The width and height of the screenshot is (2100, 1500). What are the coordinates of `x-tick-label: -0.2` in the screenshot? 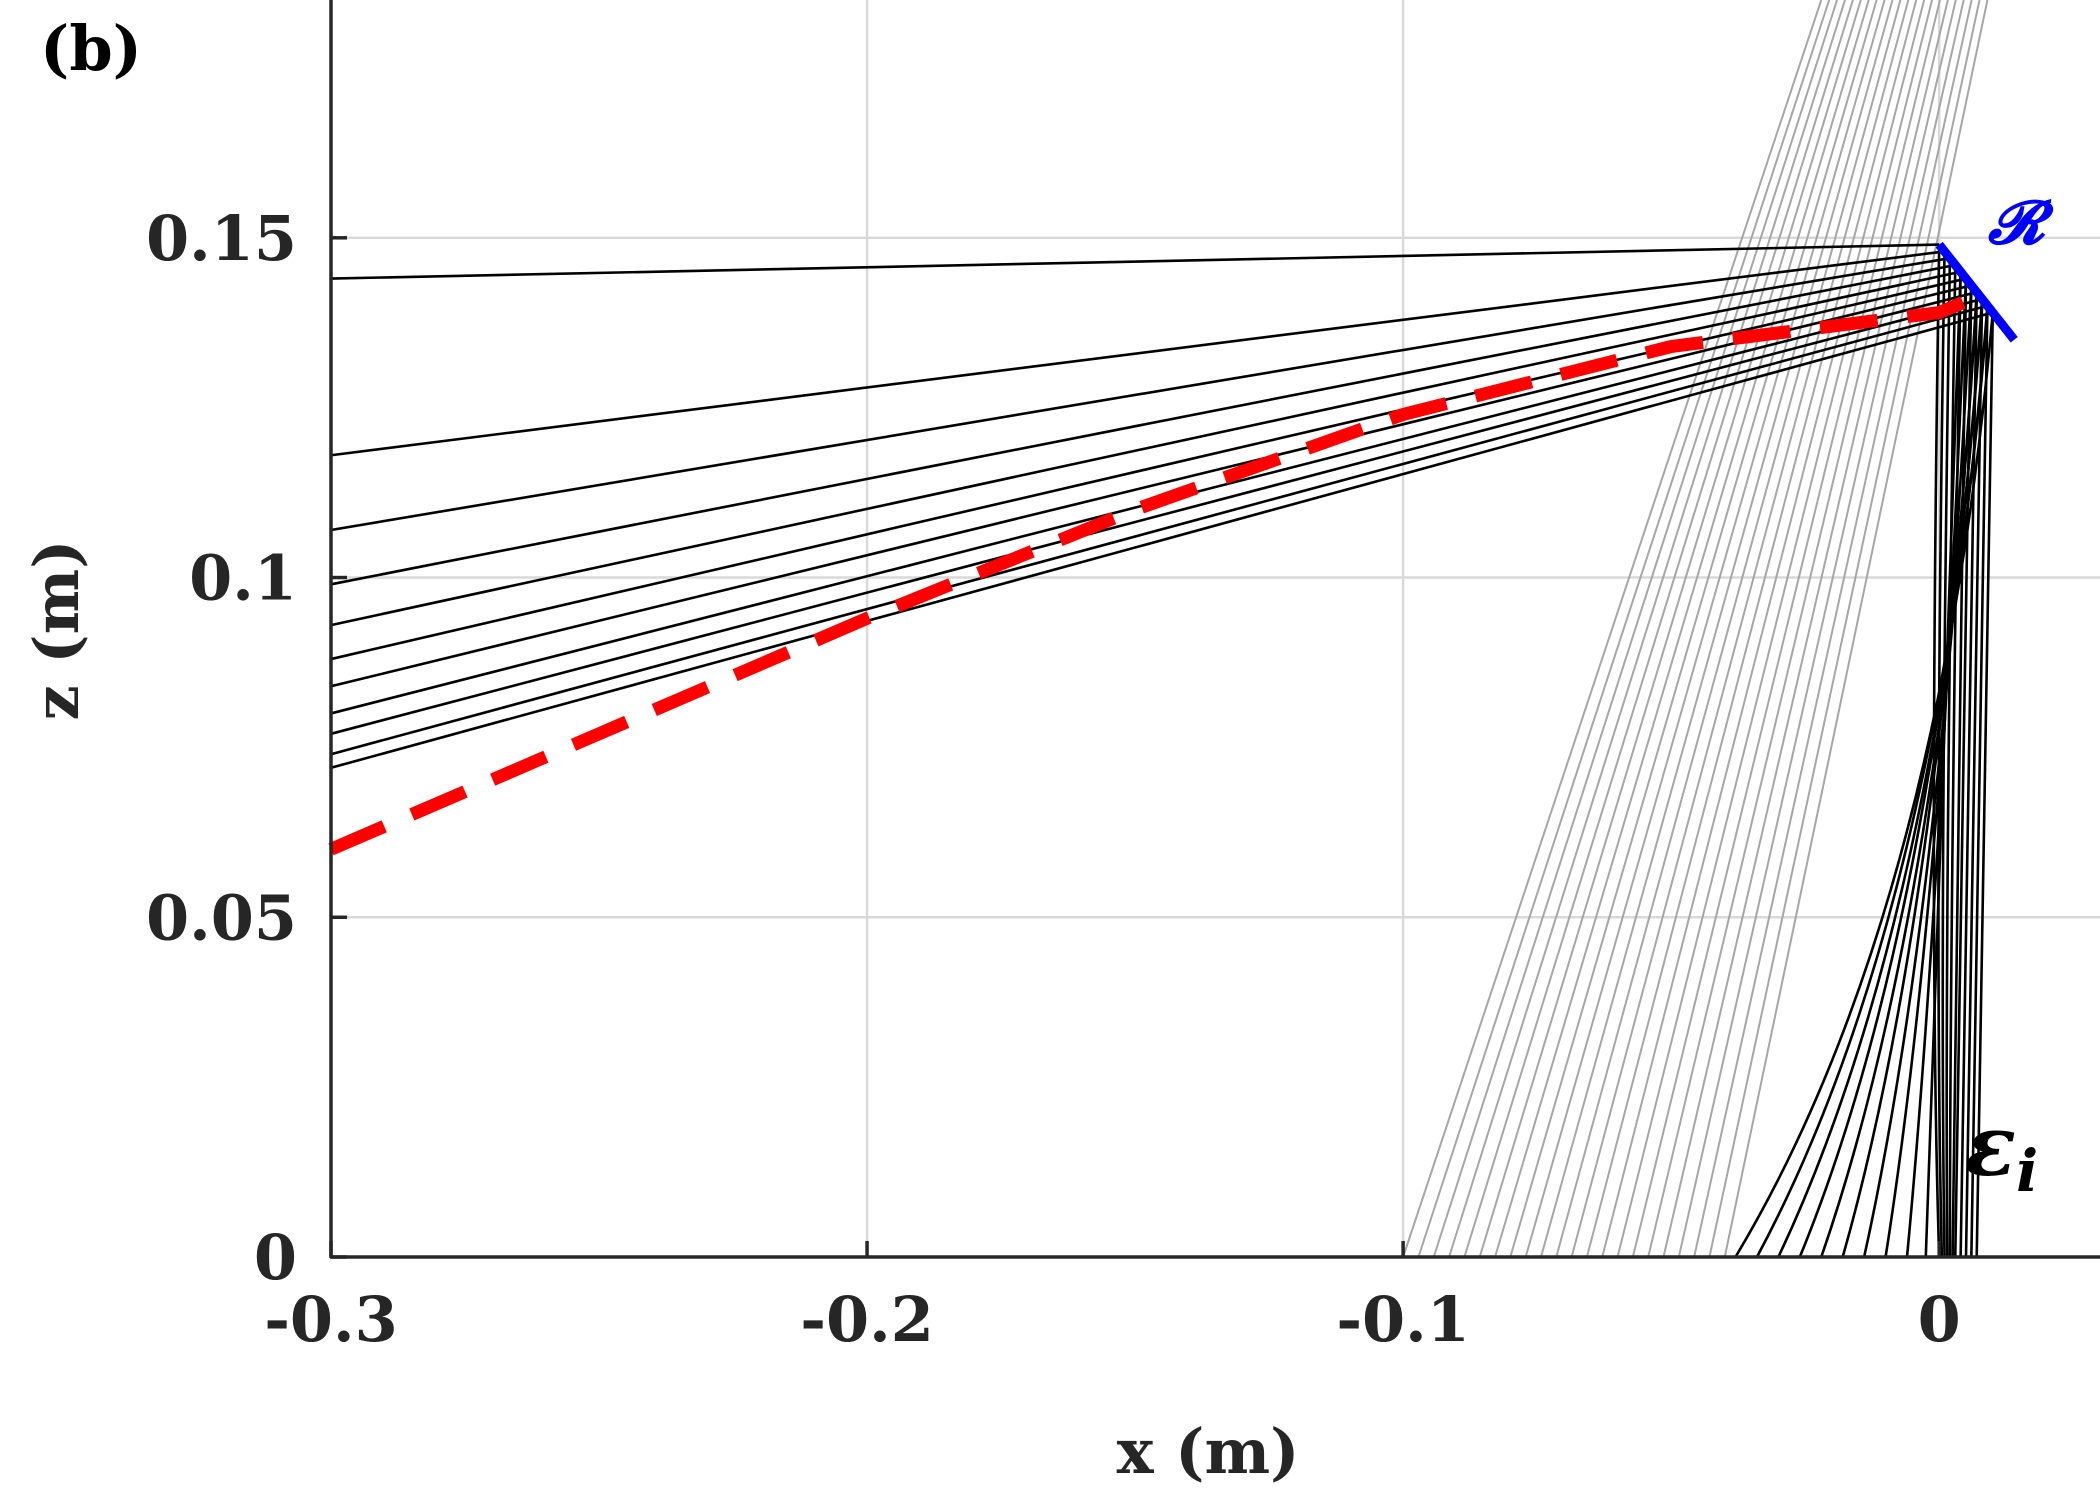 It's located at (867, 1319).